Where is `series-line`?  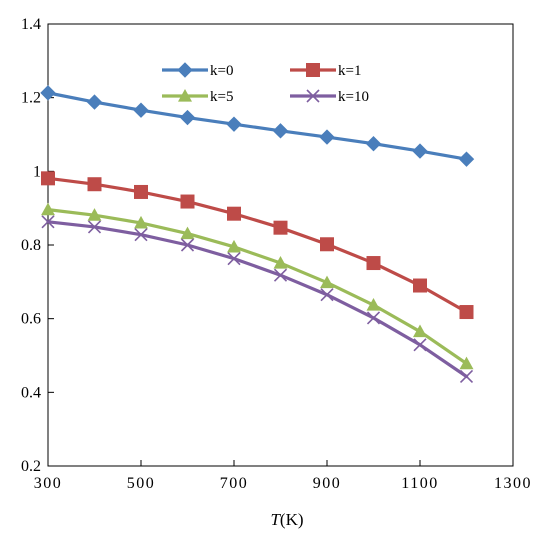 series-line is located at coordinates (257, 126).